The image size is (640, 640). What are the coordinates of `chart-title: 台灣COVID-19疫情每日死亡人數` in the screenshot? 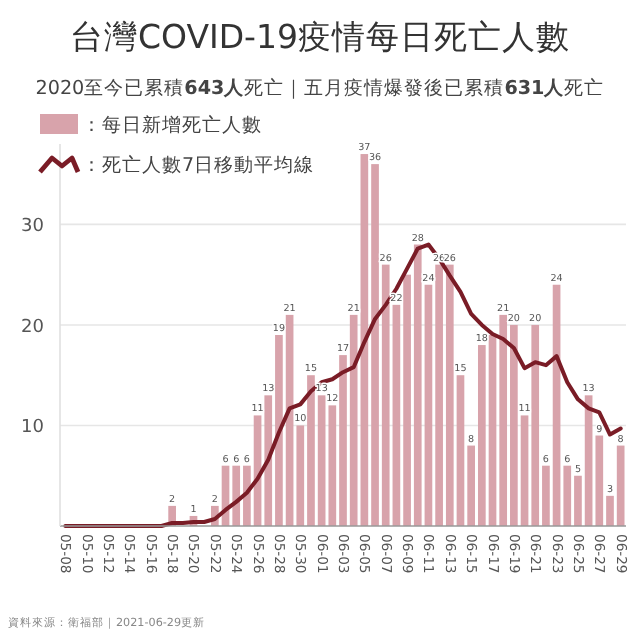 It's located at (320, 37).